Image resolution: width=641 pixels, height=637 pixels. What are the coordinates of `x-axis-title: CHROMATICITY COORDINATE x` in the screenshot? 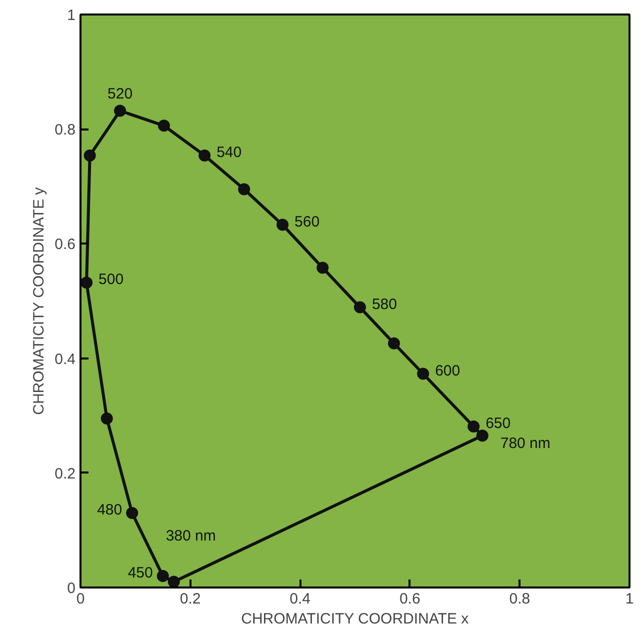 It's located at (355, 619).